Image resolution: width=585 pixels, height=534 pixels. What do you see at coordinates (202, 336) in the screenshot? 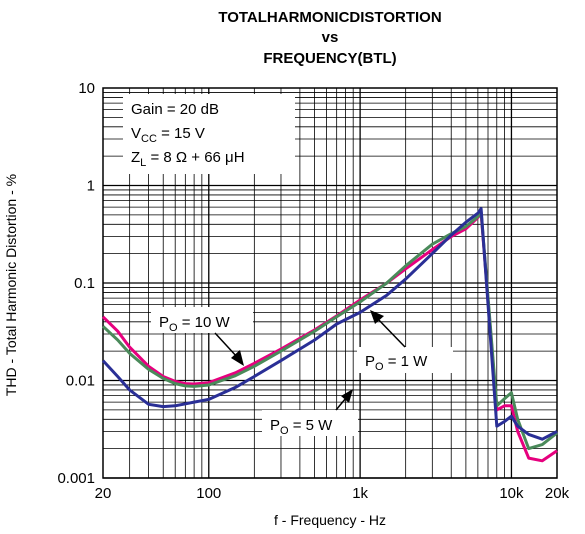
I see `label-po-10w: PO = 10 W` at bounding box center [202, 336].